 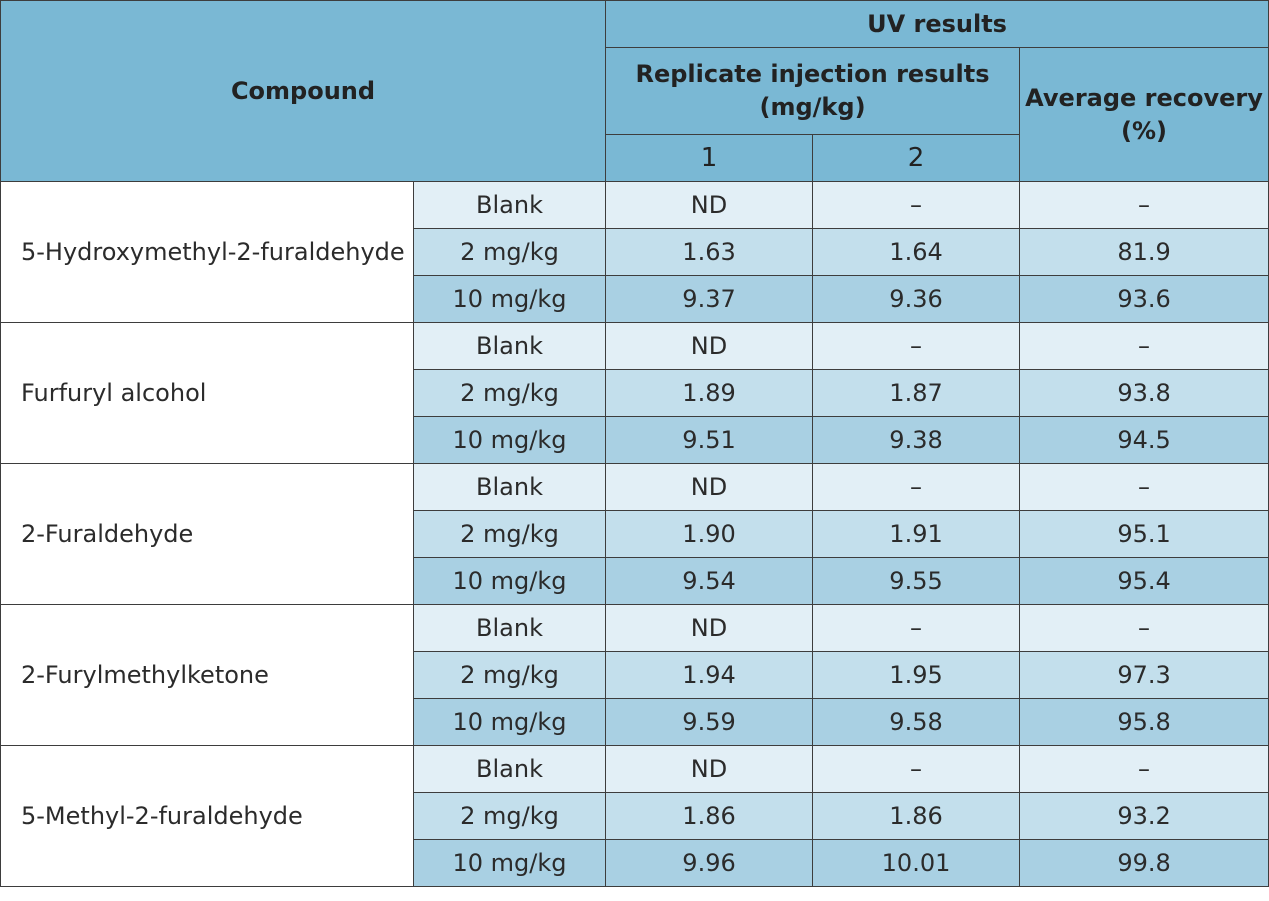 What do you see at coordinates (709, 722) in the screenshot?
I see `replicate-1-value: 9.59` at bounding box center [709, 722].